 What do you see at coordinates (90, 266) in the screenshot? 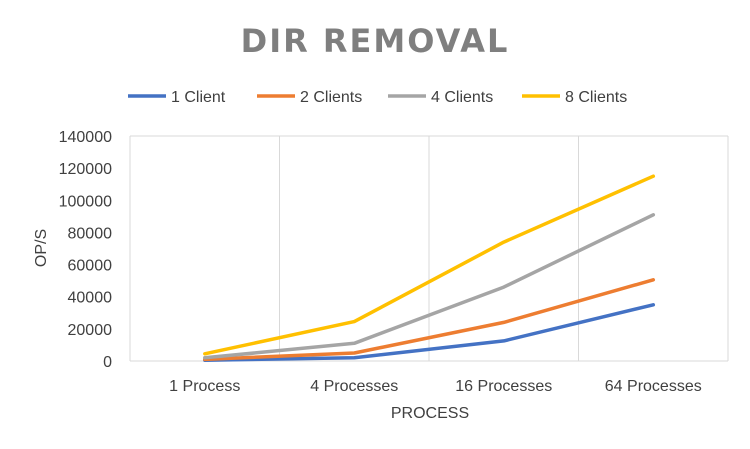
I see `y-tick-label: 60000` at bounding box center [90, 266].